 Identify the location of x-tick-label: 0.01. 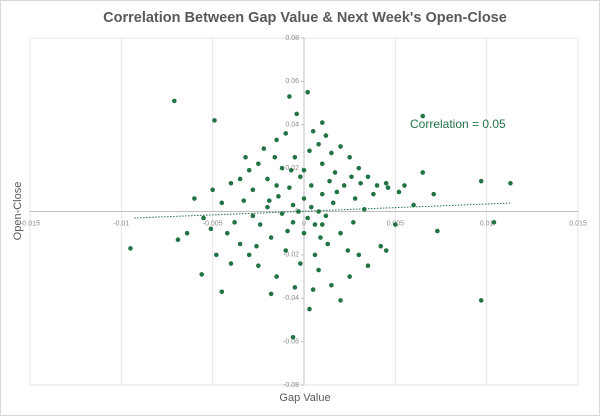
(487, 223).